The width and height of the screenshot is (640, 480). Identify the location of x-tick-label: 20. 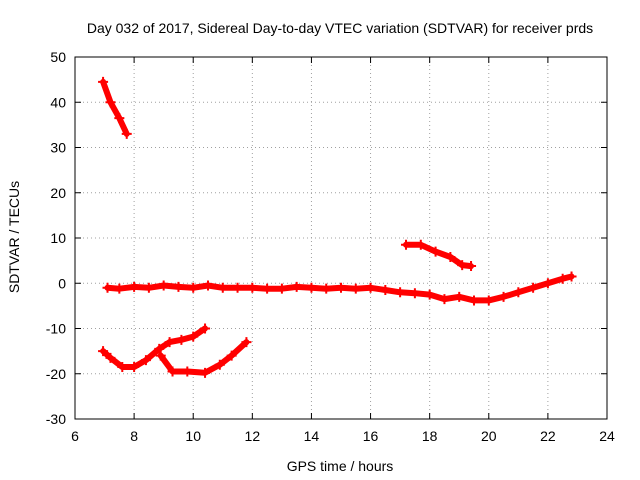
(489, 436).